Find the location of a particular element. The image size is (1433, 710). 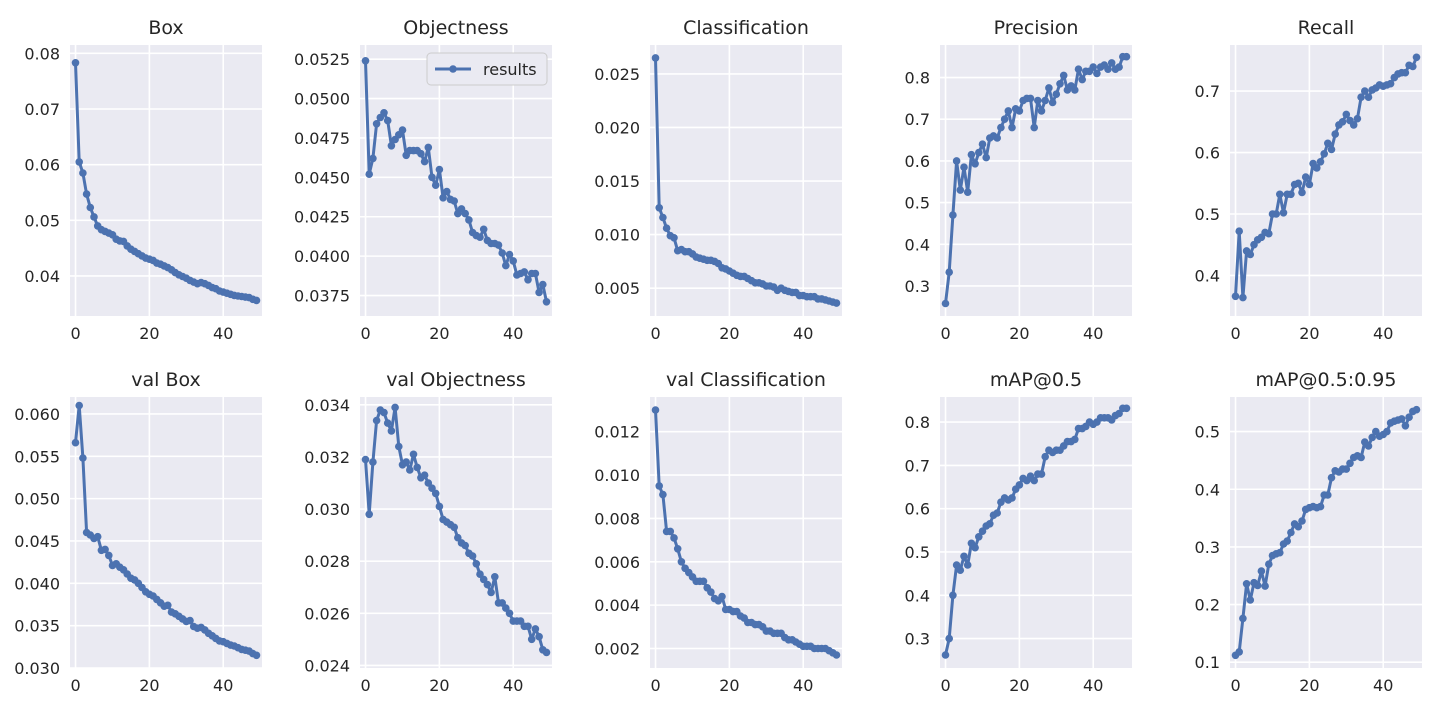

chart-recall-y-tick-label: 0.5 is located at coordinates (1207, 214).